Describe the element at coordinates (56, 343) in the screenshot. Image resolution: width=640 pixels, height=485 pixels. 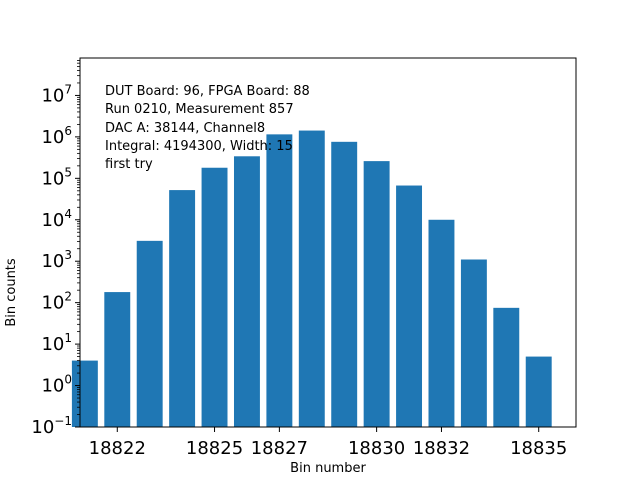
I see `y-tick-label: 10¹` at that location.